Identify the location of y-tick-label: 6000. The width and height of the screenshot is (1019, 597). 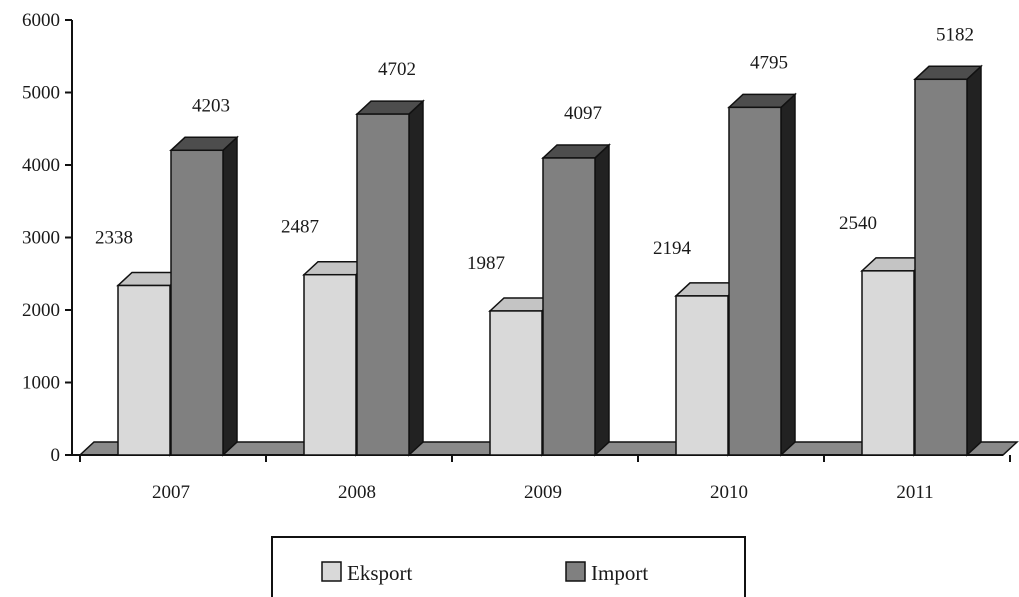
(41, 20).